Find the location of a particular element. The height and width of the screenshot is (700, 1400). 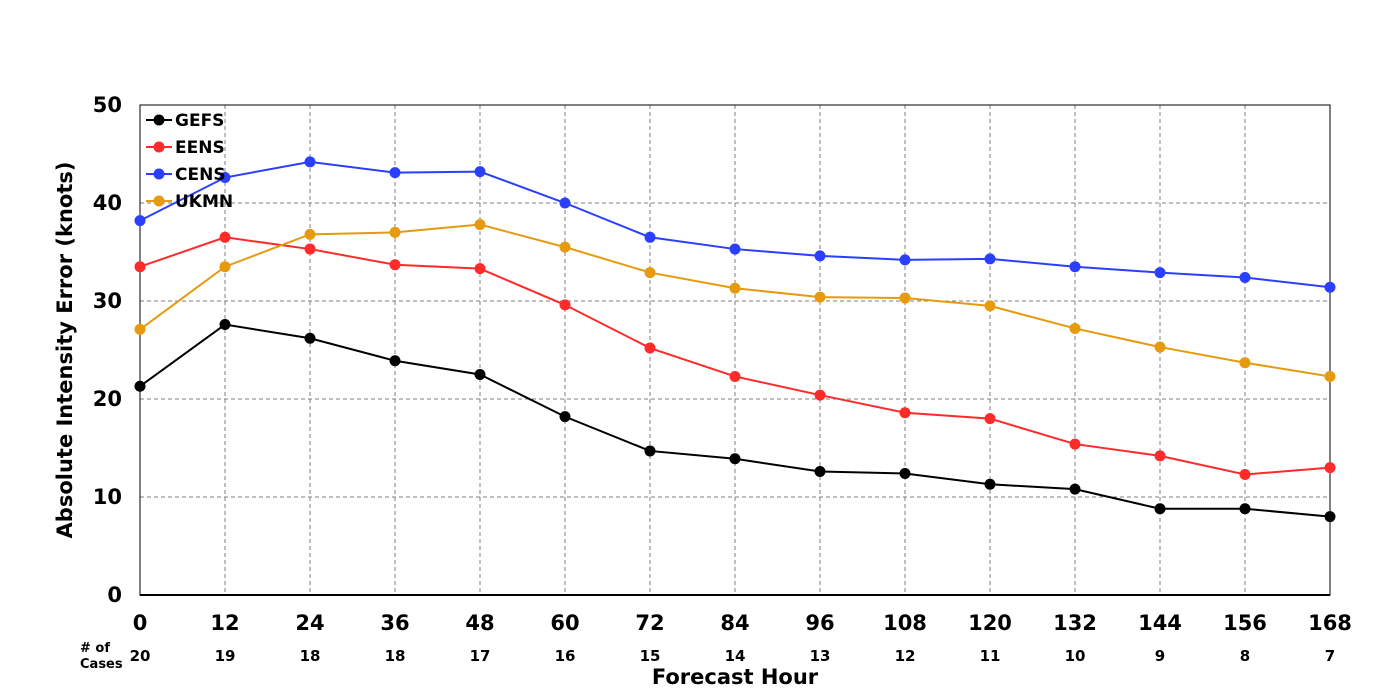

x-axis-tick-labels: 0 12 24 36 48 60 72 84 96 108 120 132 144 156 168 is located at coordinates (742, 623).